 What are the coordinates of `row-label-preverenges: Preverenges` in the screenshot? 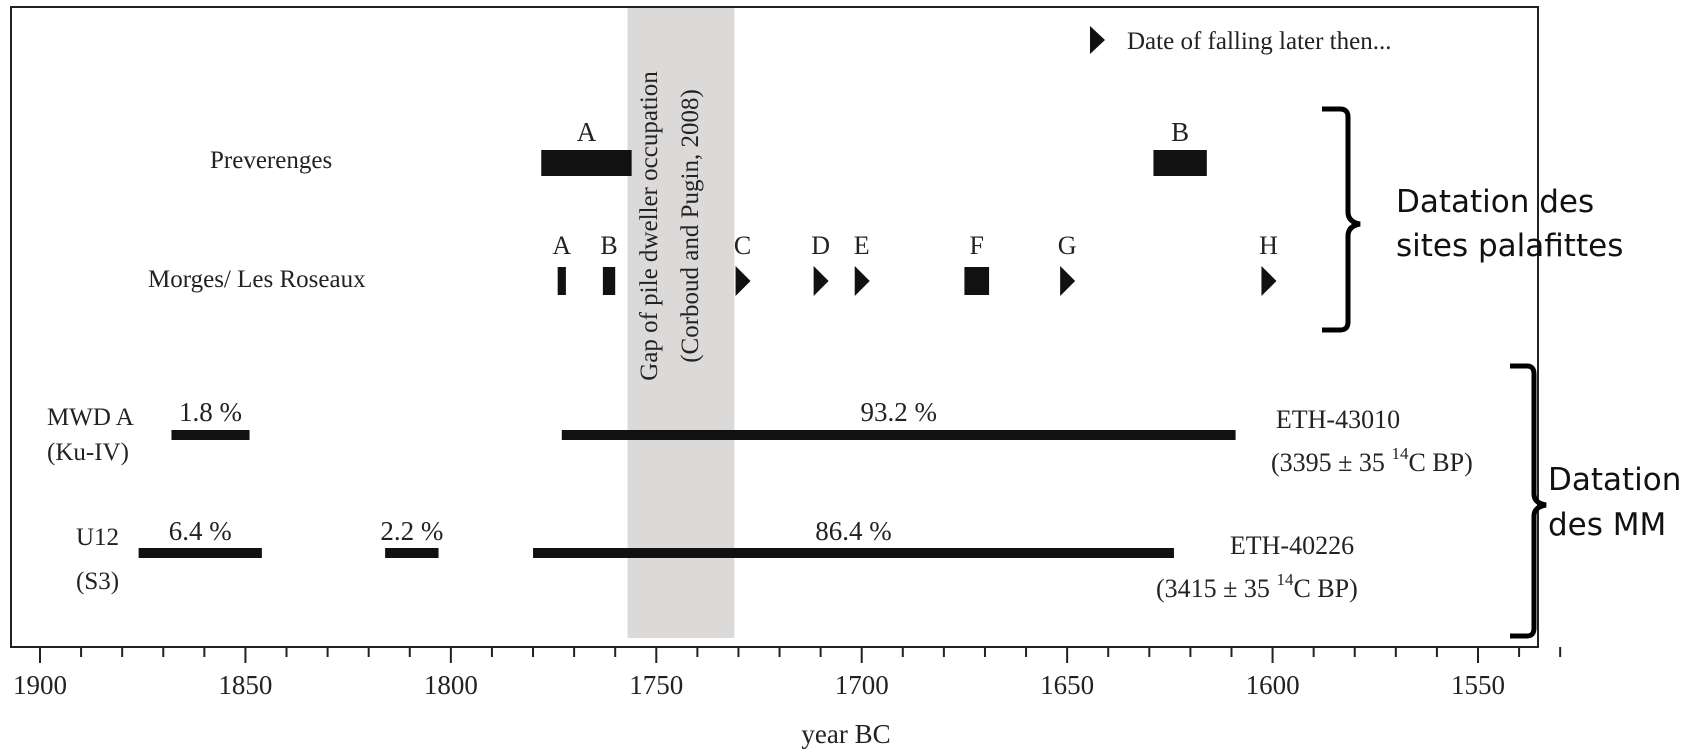 It's located at (271, 160).